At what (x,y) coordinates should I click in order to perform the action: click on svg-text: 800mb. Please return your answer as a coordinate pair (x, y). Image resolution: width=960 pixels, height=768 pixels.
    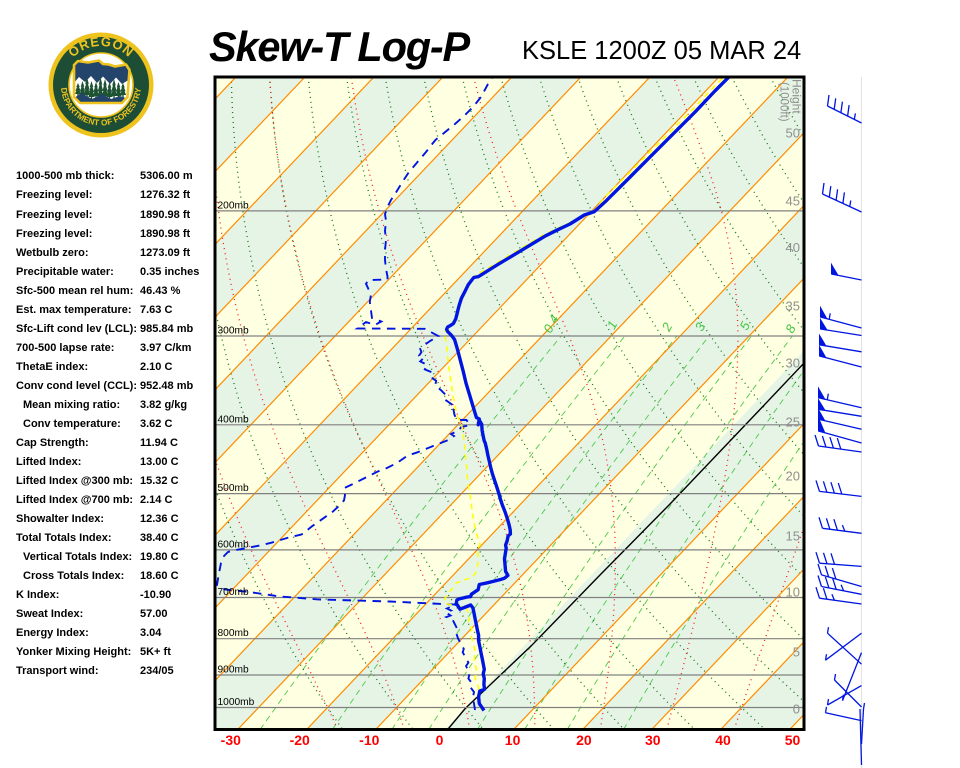
    Looking at the image, I should click on (233, 633).